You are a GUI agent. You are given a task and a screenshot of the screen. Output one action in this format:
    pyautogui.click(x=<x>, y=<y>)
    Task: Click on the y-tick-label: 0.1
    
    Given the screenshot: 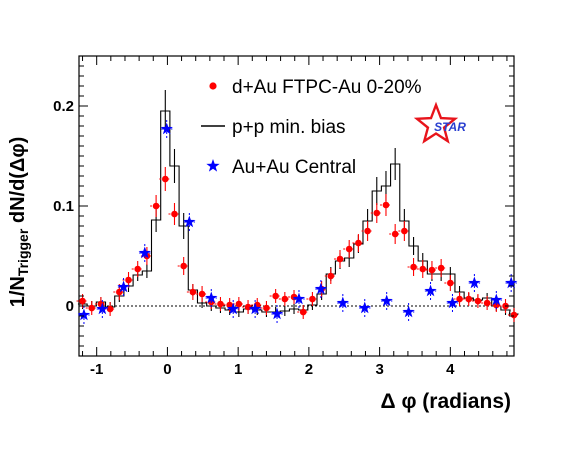 What is the action you would take?
    pyautogui.click(x=63, y=206)
    